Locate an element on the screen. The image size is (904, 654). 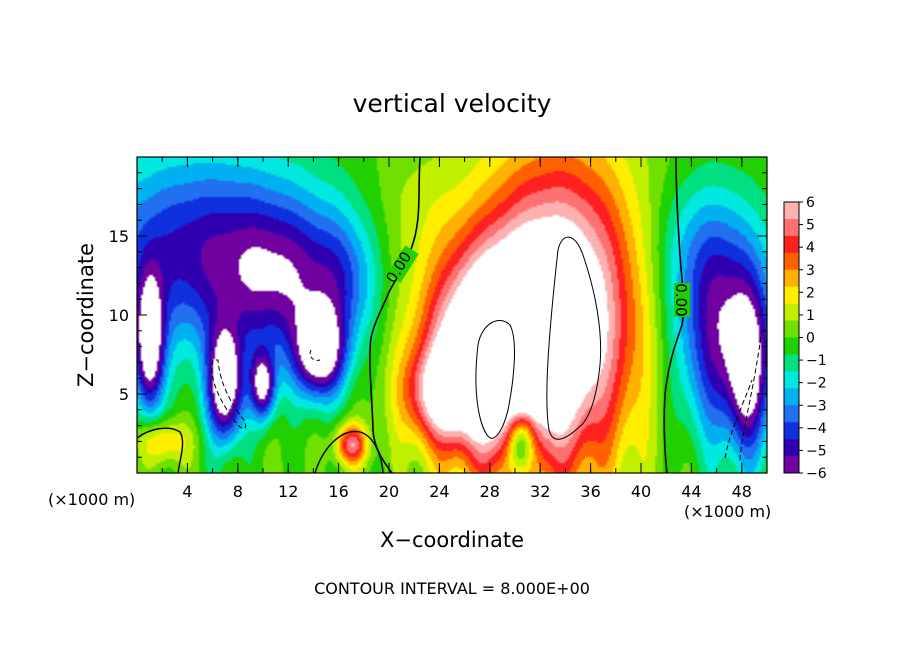
x-unit-left: (×1000 m) is located at coordinates (91, 499).